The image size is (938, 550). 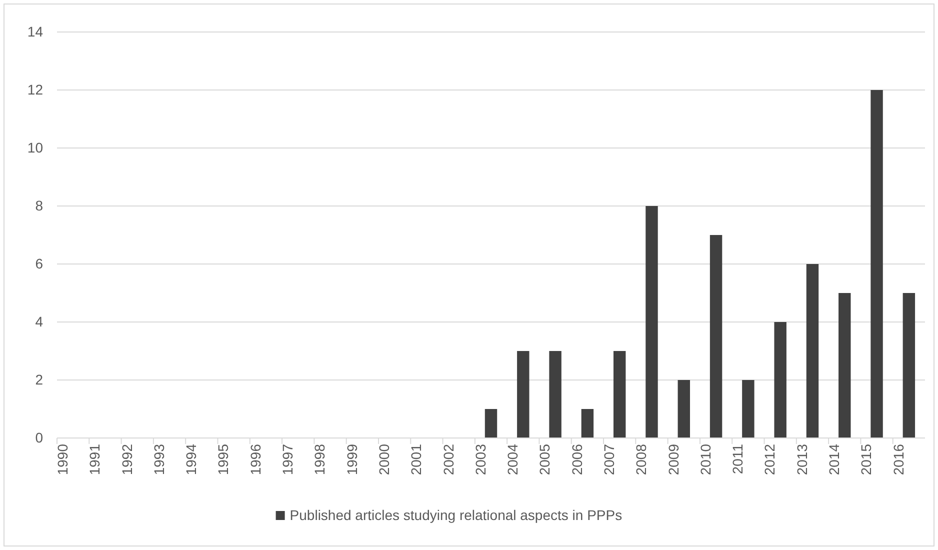 What do you see at coordinates (320, 460) in the screenshot?
I see `x-tick-label: 1998` at bounding box center [320, 460].